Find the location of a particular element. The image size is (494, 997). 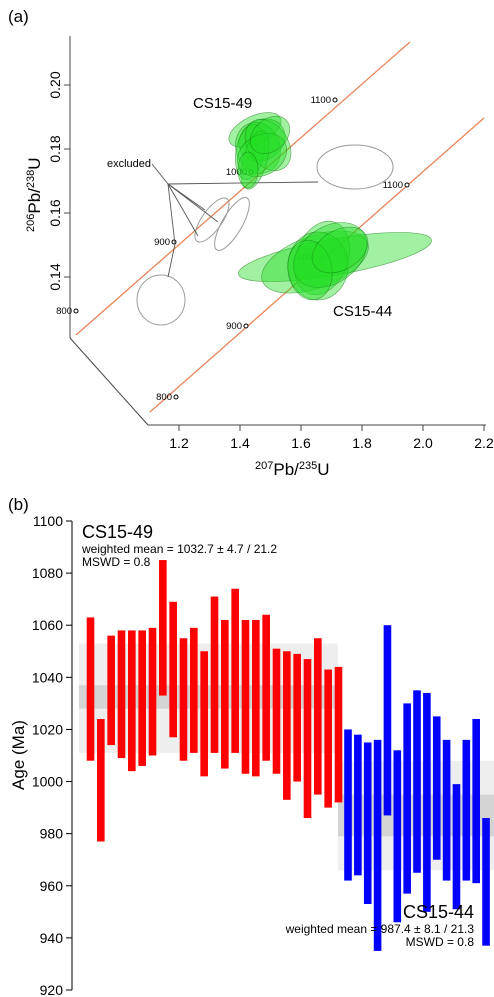

y-tick-label: 980 is located at coordinates (52, 834).